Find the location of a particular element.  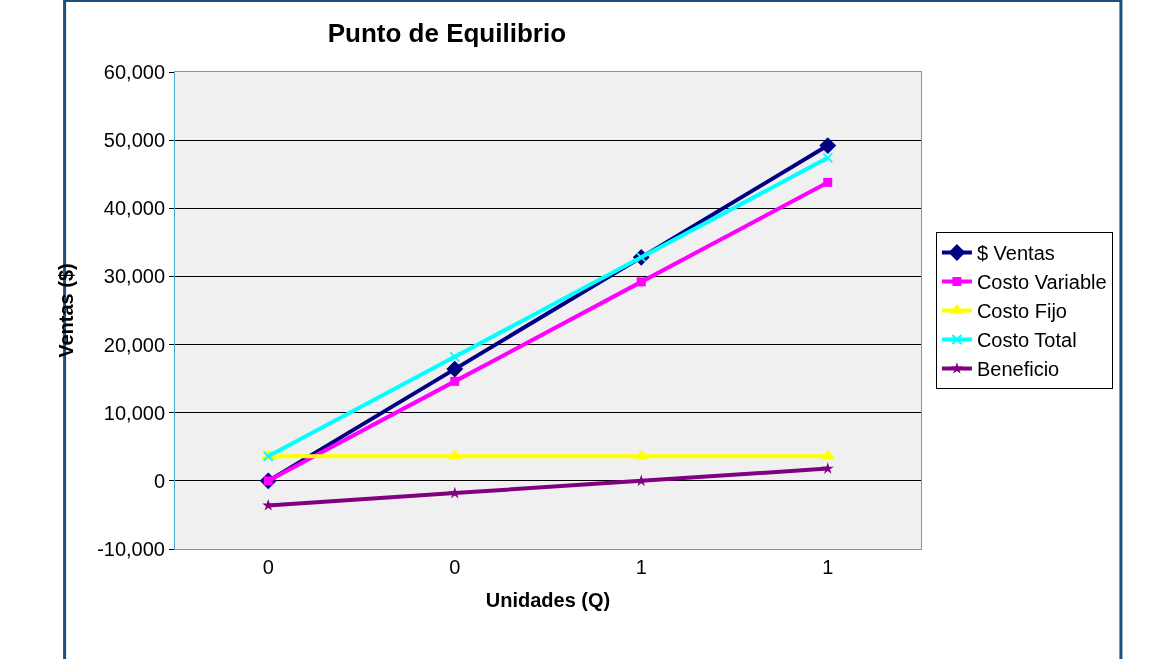

y-tick-label: 60,000 is located at coordinates (134, 72).